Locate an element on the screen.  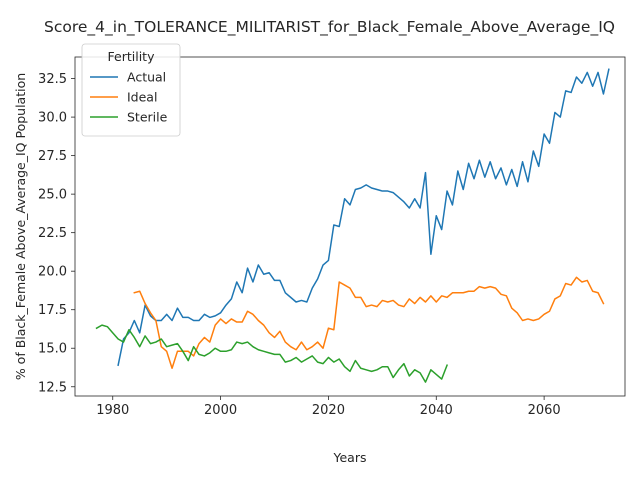
y-tick-label: 15.0 is located at coordinates (52, 349).